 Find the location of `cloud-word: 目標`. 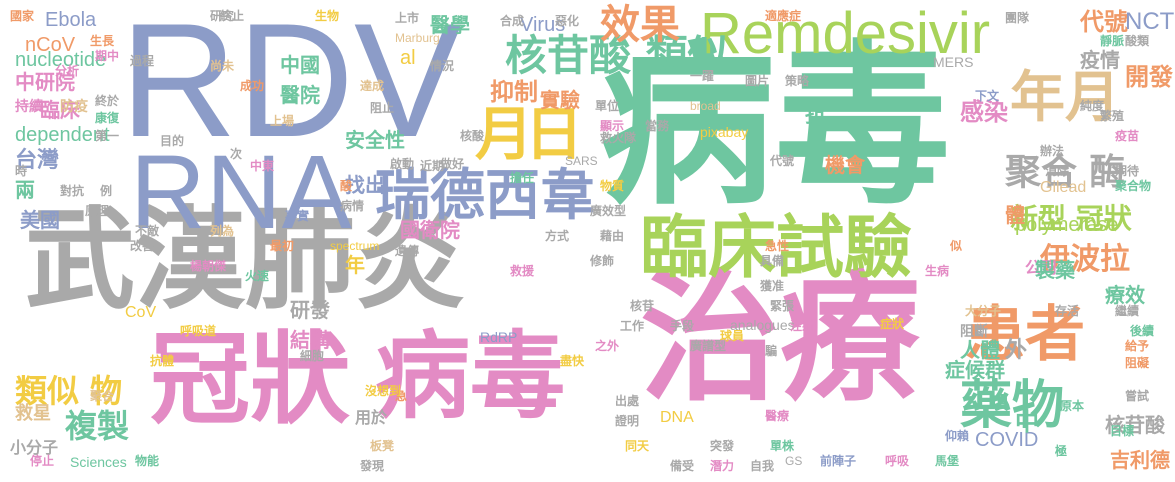

cloud-word: 目標 is located at coordinates (1122, 431).